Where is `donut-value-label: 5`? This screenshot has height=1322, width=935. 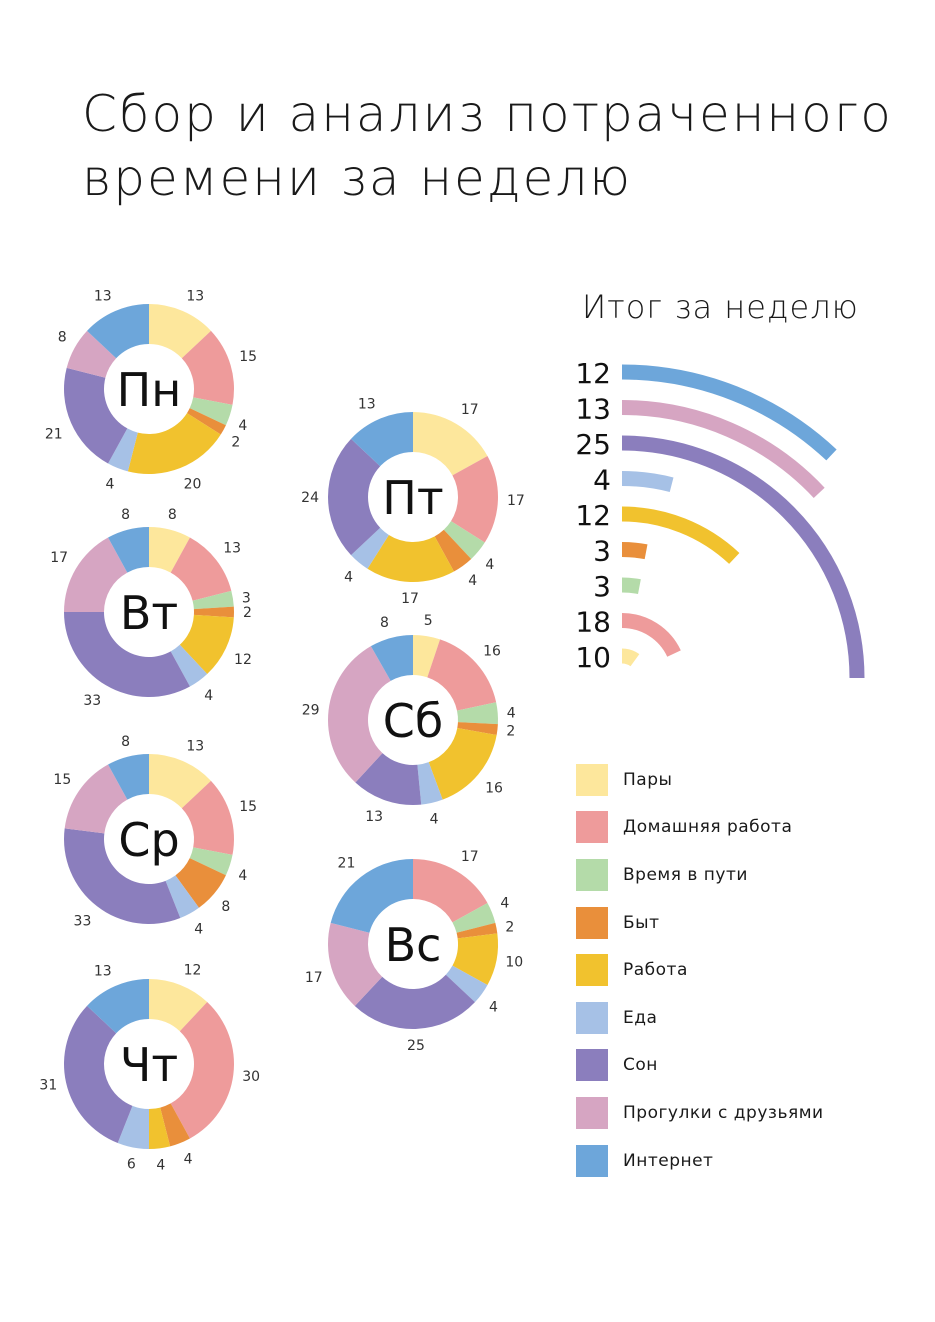 donut-value-label: 5 is located at coordinates (428, 621).